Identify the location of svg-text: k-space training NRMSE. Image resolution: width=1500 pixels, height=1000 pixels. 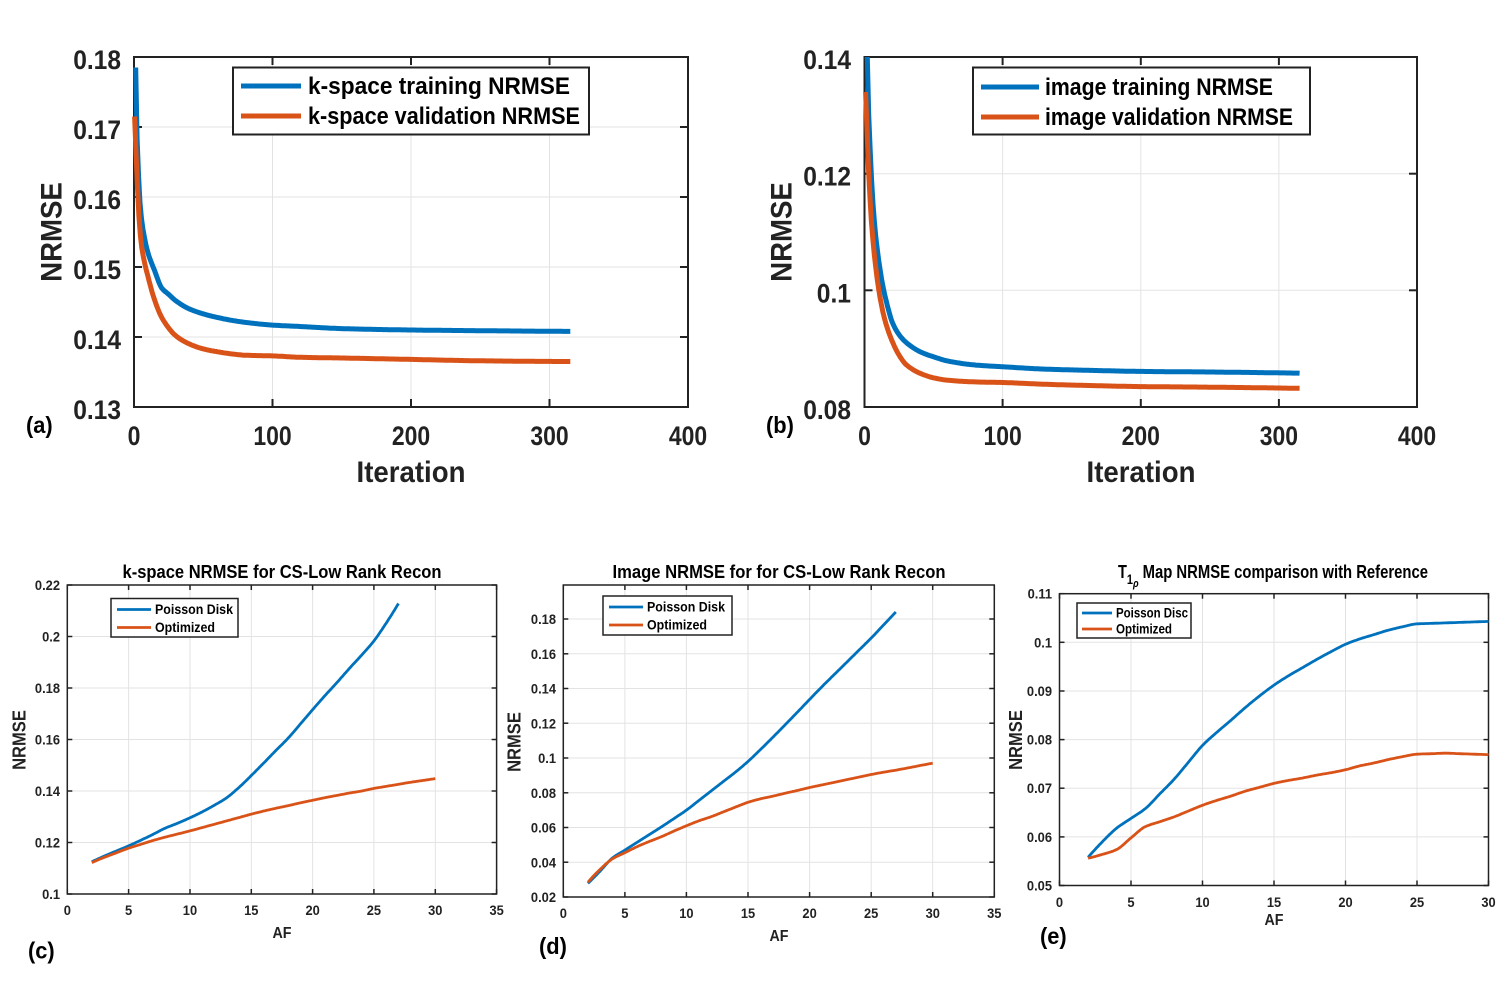
(439, 86).